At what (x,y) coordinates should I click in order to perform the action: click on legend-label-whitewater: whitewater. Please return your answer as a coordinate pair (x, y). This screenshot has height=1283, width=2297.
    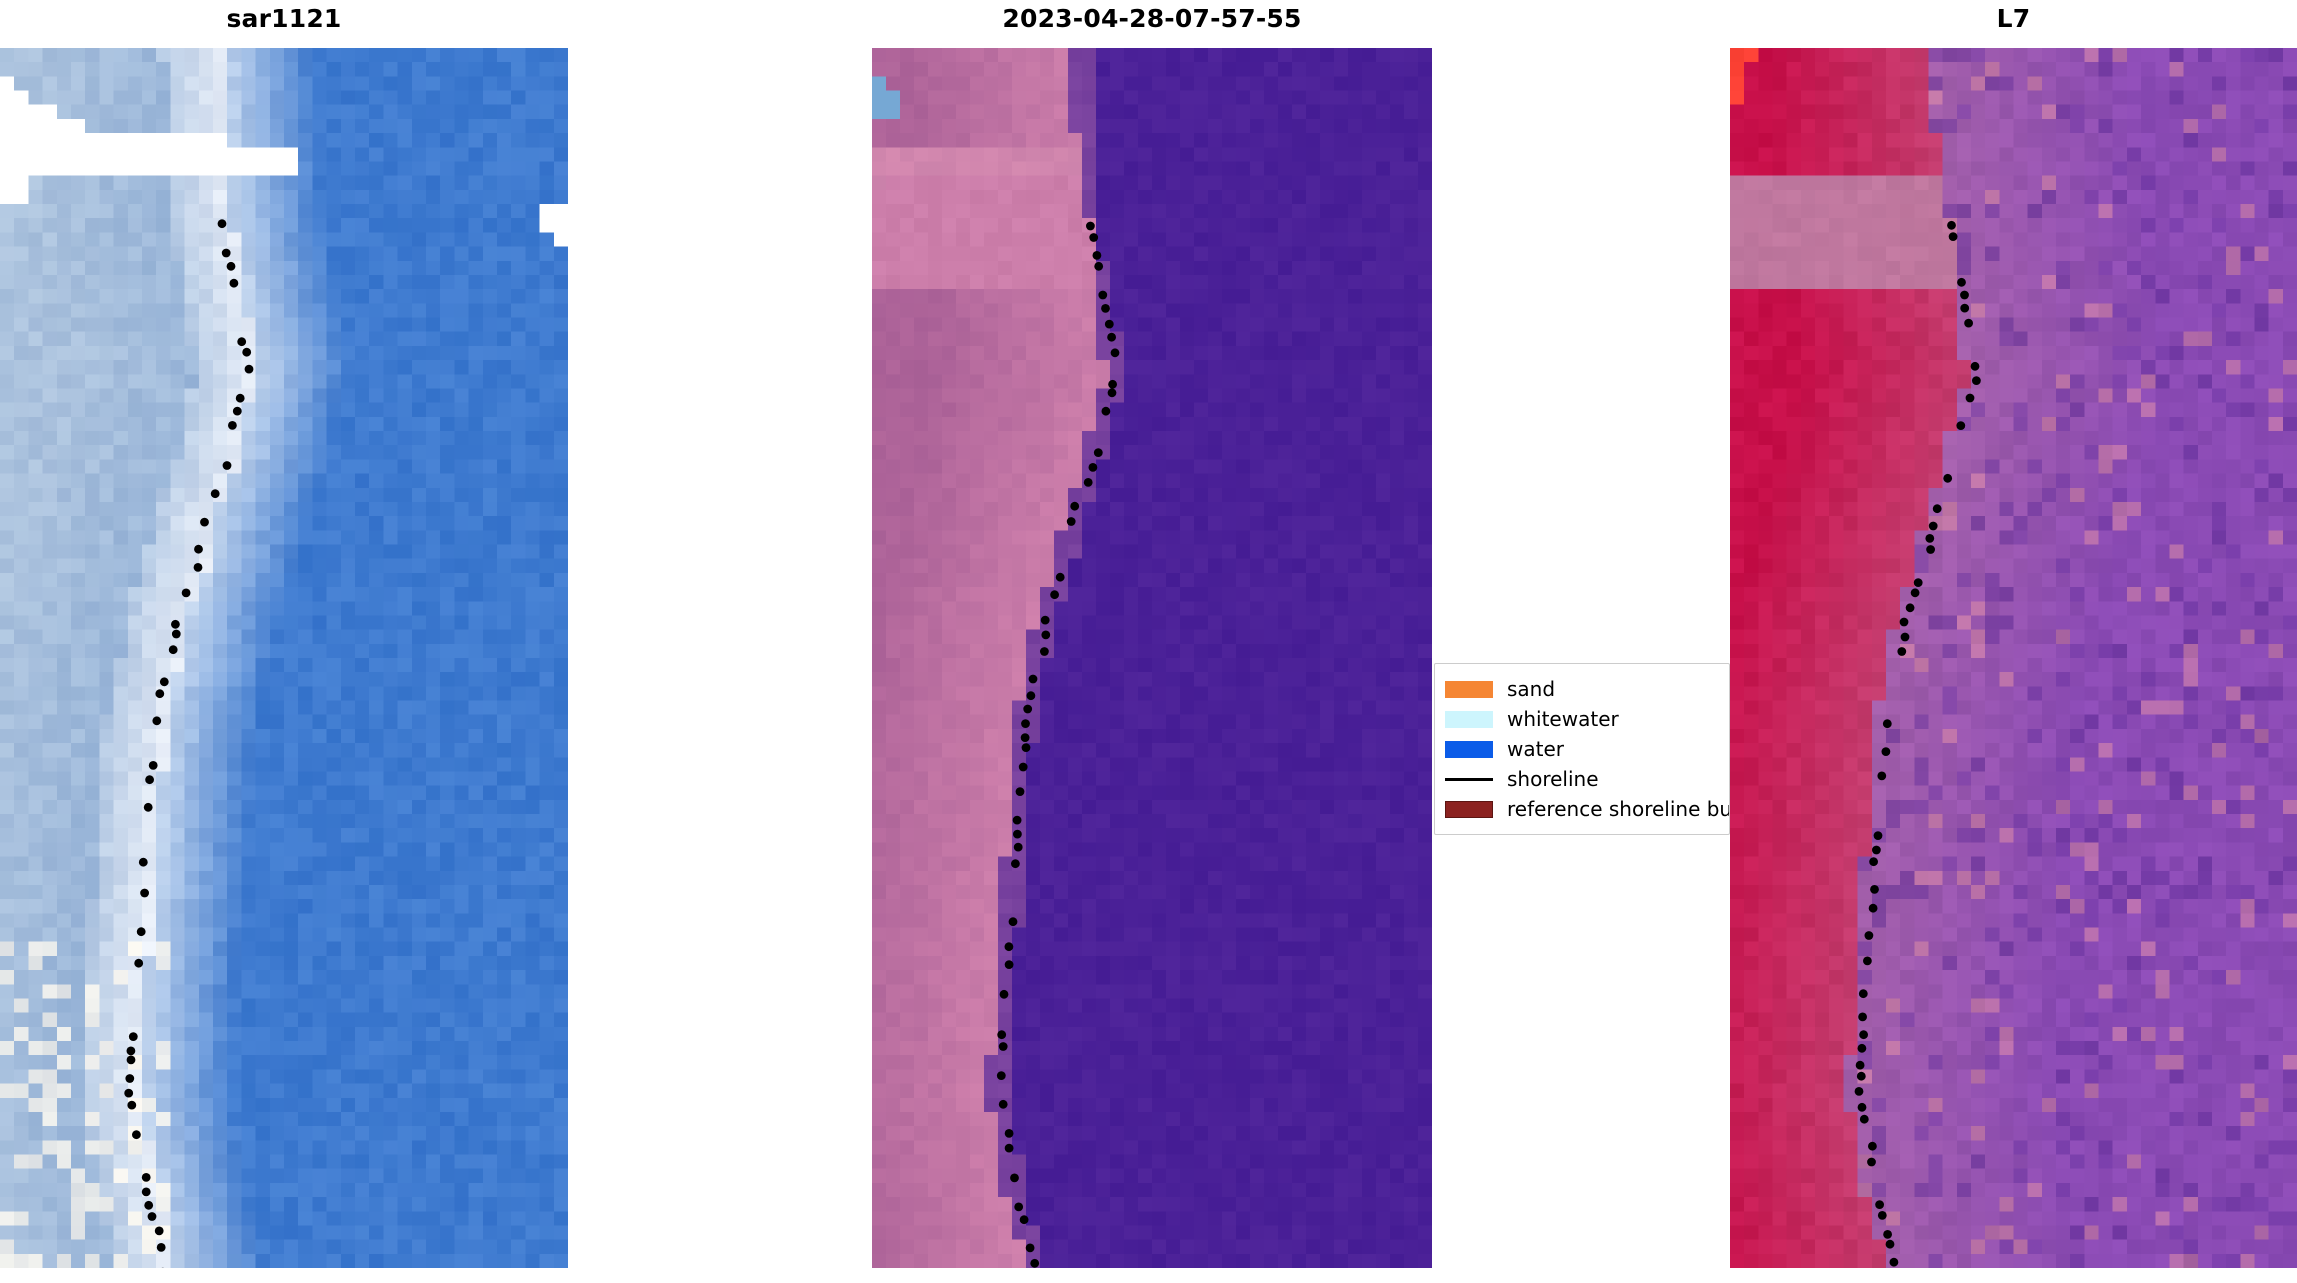
    Looking at the image, I should click on (1563, 719).